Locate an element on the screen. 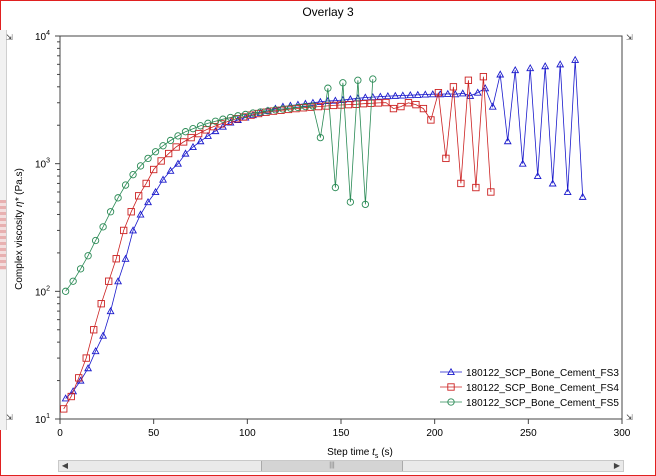 Image resolution: width=656 pixels, height=476 pixels. y-tick-label: 10¹ is located at coordinates (42, 419).